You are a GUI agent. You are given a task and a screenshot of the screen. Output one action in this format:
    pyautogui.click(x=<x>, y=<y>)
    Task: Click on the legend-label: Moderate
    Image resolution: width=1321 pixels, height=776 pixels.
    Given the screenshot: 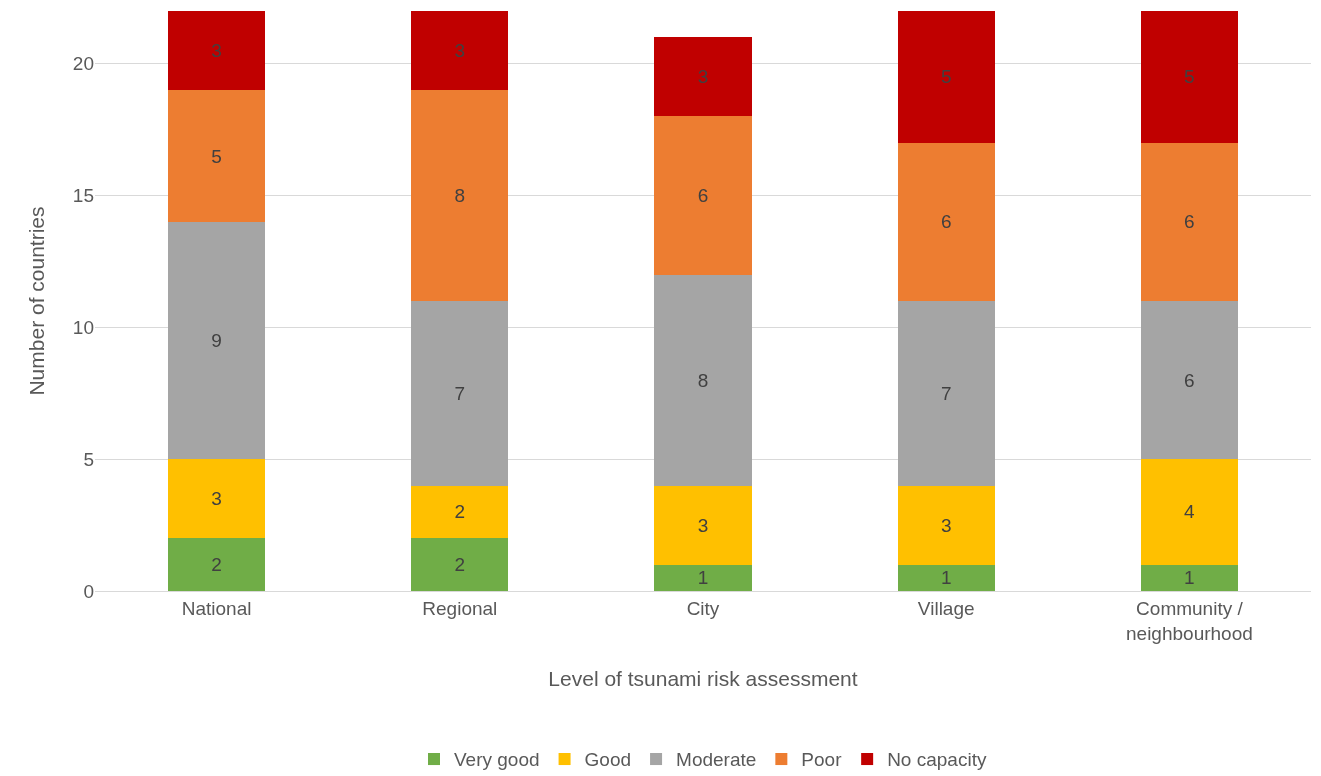 What is the action you would take?
    pyautogui.click(x=716, y=760)
    